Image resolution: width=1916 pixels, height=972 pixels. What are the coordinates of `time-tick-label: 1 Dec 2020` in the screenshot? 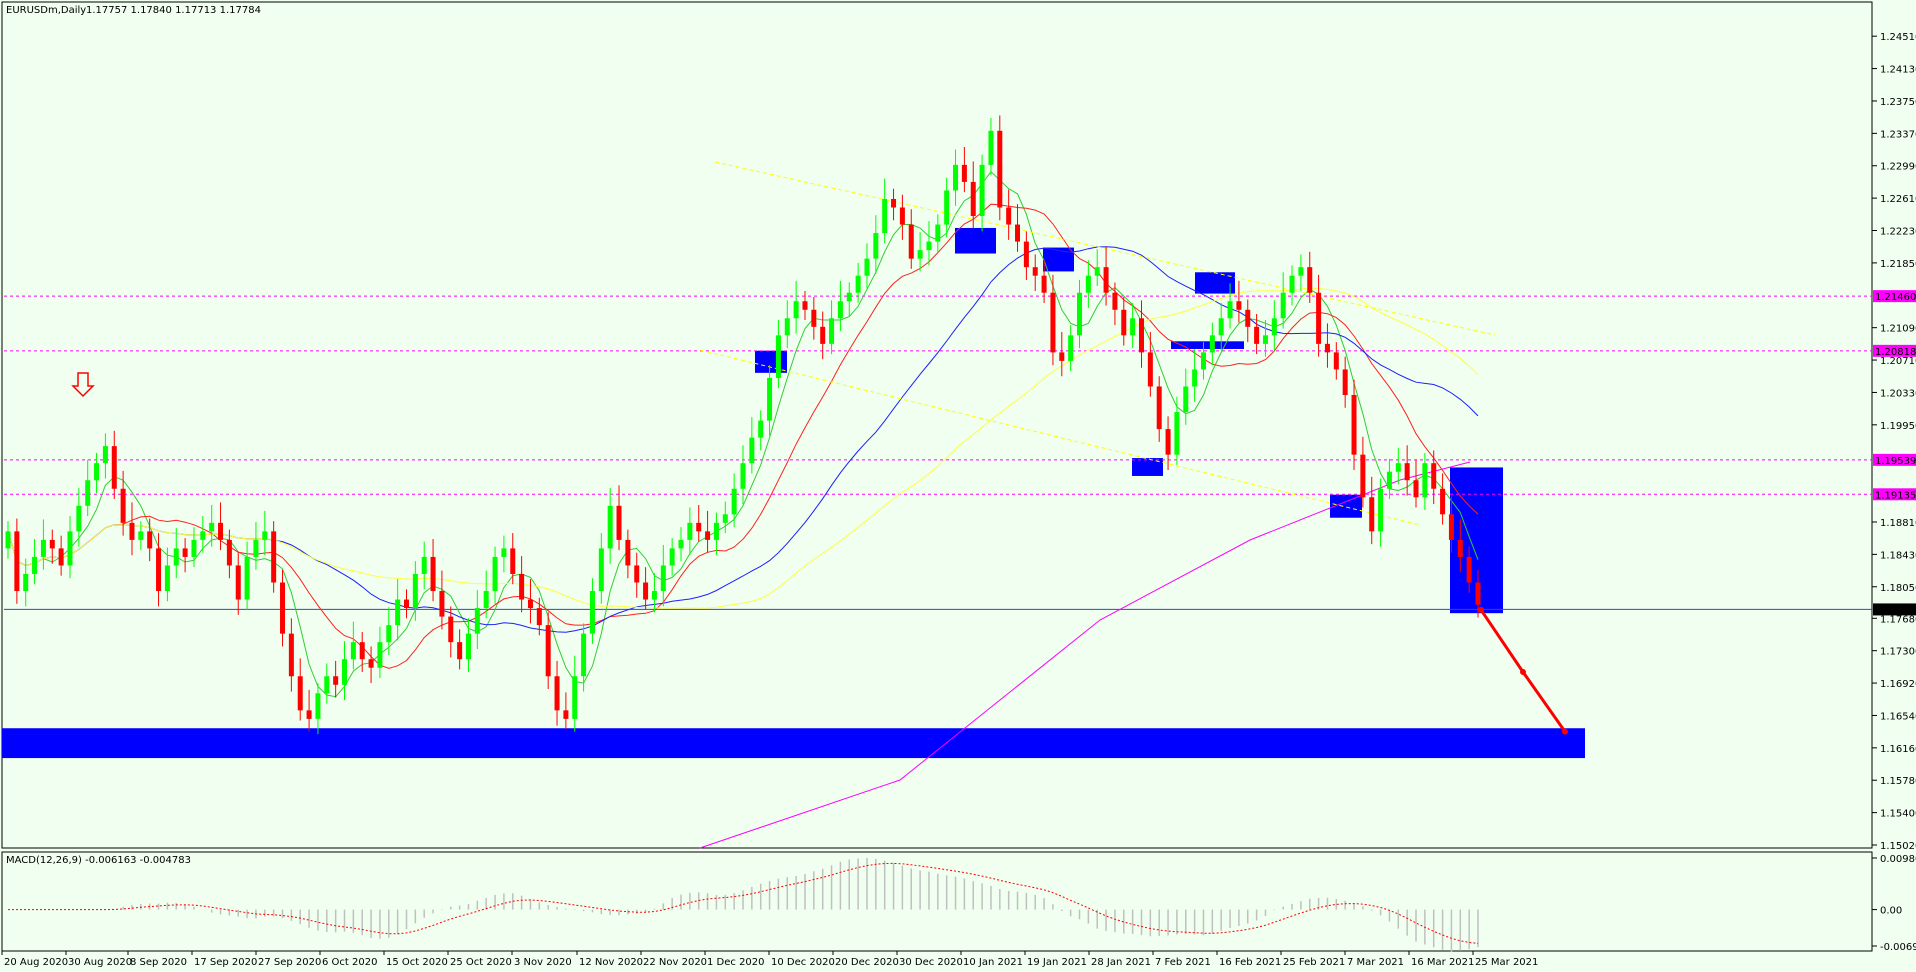 It's located at (736, 962).